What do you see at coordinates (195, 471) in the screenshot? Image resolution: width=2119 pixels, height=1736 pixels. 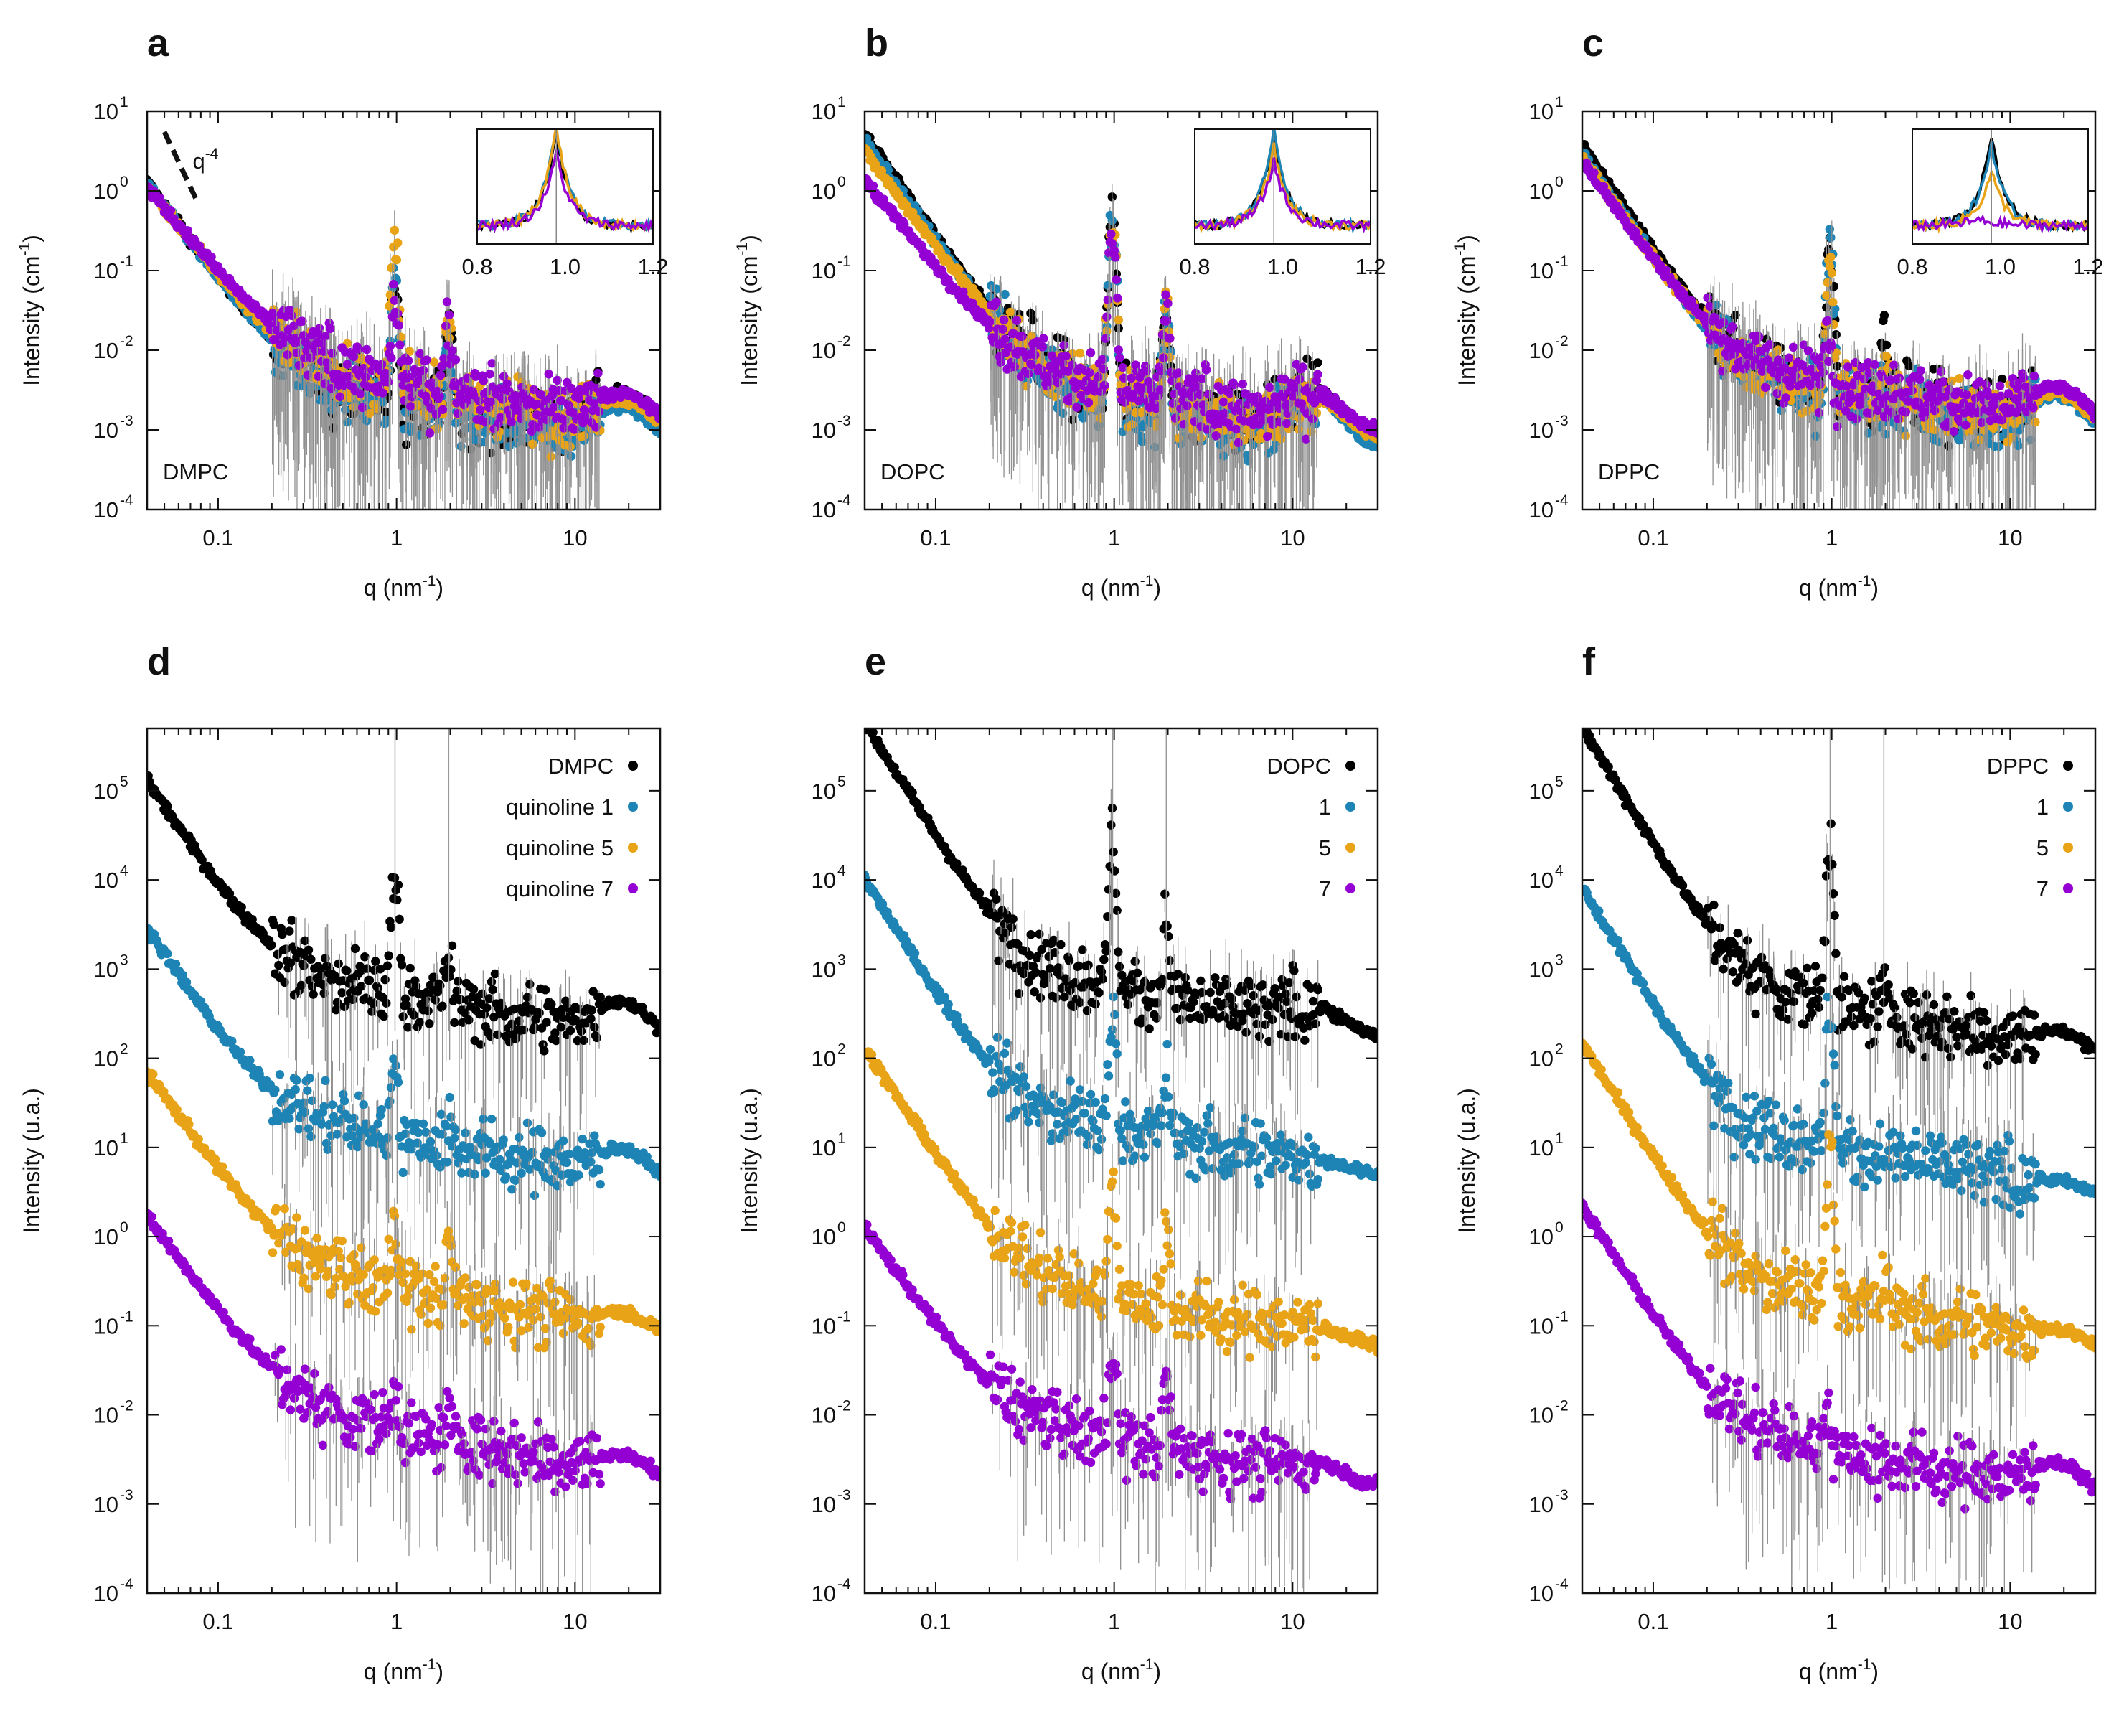 I see `sample-label: DMPC` at bounding box center [195, 471].